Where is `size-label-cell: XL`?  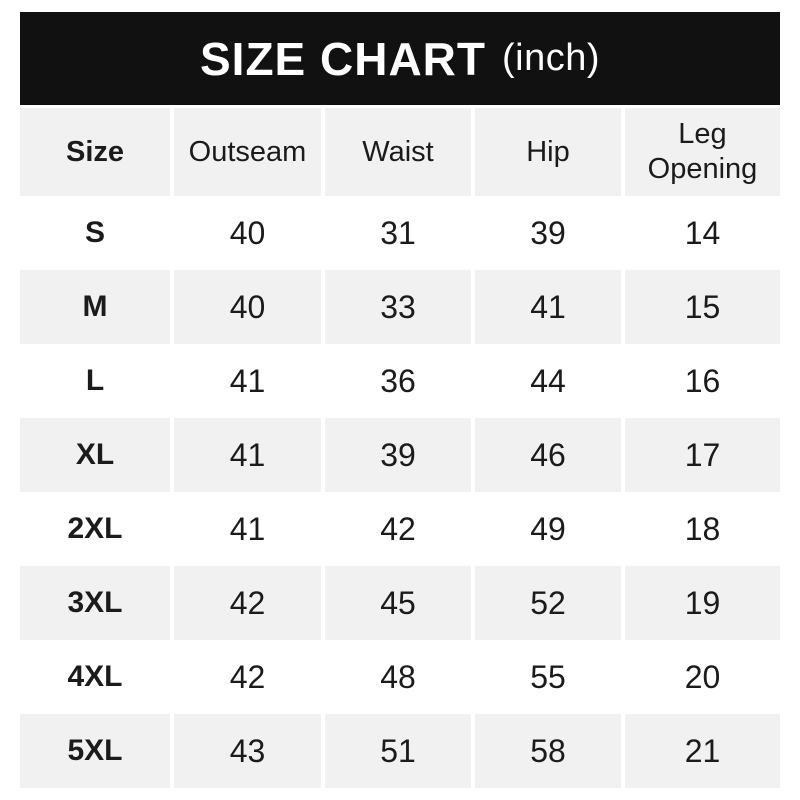 size-label-cell: XL is located at coordinates (95, 455).